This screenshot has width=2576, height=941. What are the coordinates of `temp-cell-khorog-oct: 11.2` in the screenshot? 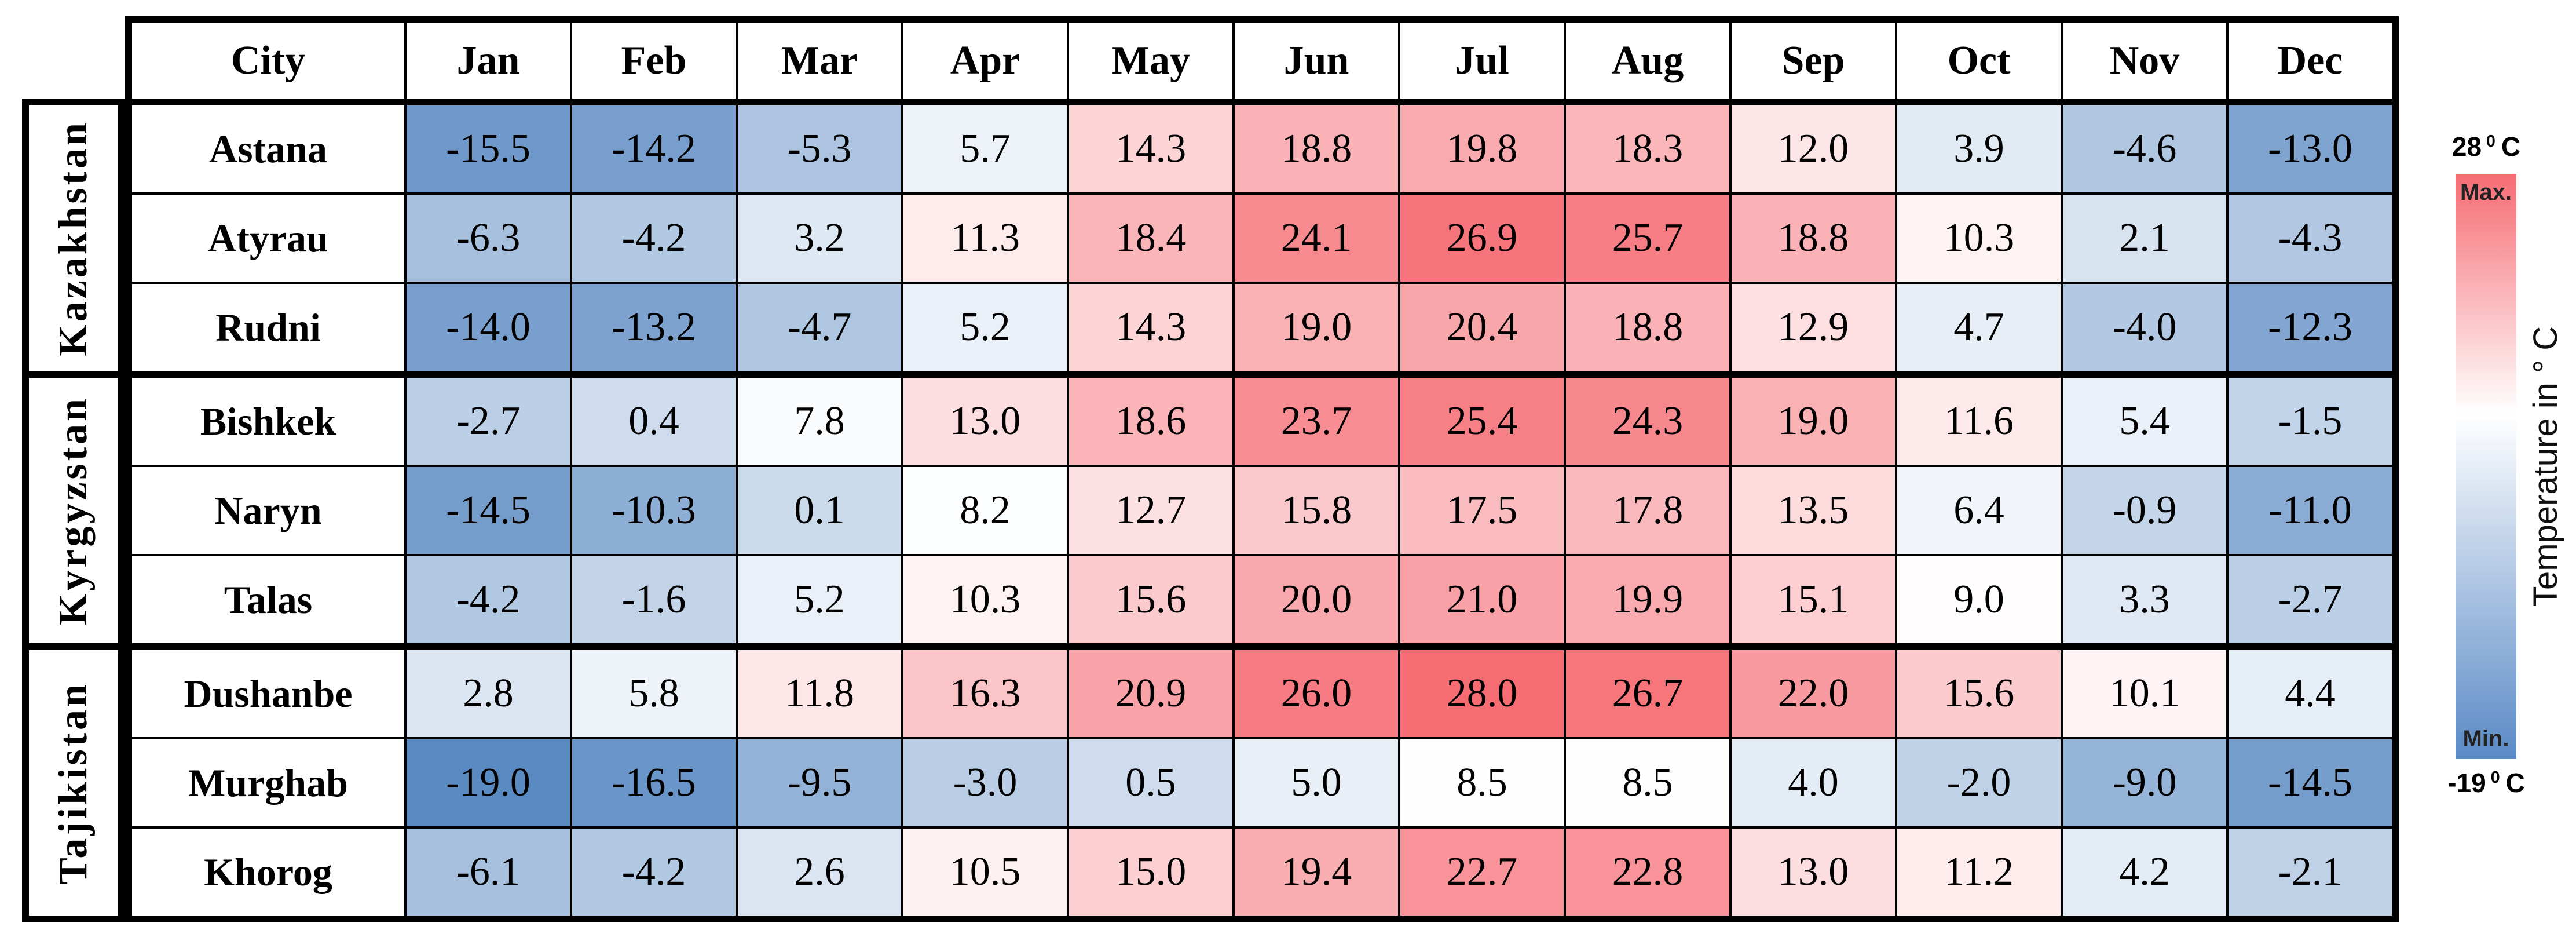 It's located at (1980, 872).